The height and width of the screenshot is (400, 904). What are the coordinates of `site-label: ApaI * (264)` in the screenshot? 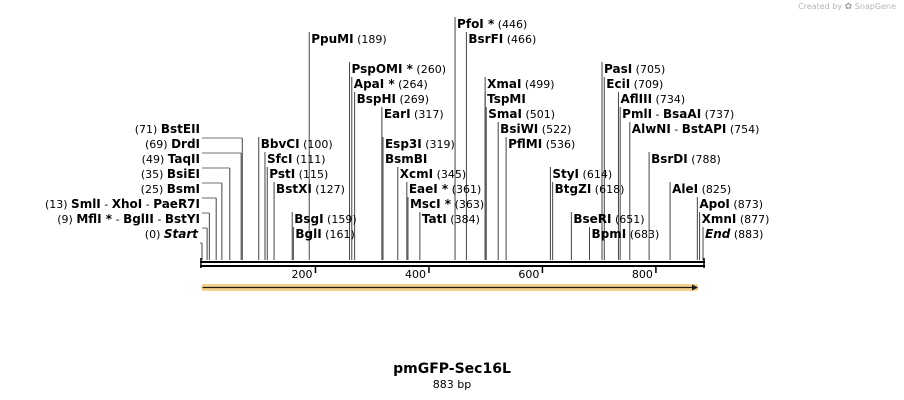 It's located at (391, 84).